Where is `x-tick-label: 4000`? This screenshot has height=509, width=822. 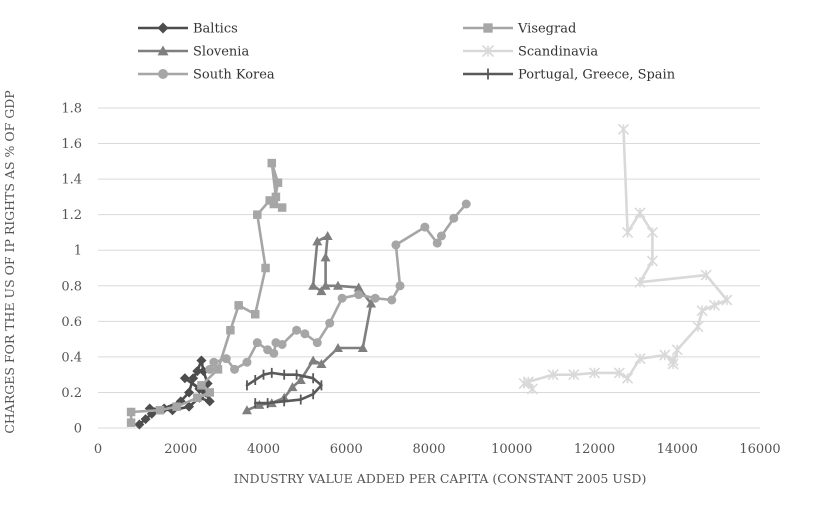
x-tick-label: 4000 is located at coordinates (263, 449).